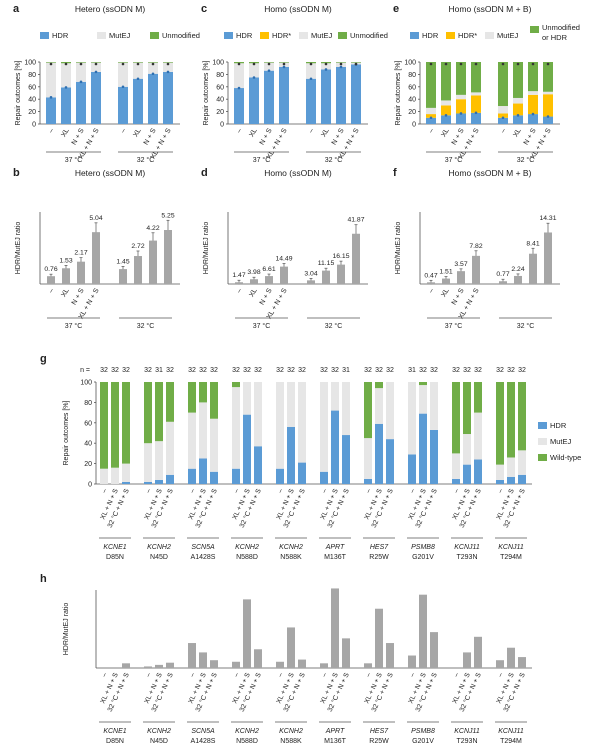 The width and height of the screenshot is (600, 752). What do you see at coordinates (565, 457) in the screenshot?
I see `legend-wildtype-g-label: Wild-type` at bounding box center [565, 457].